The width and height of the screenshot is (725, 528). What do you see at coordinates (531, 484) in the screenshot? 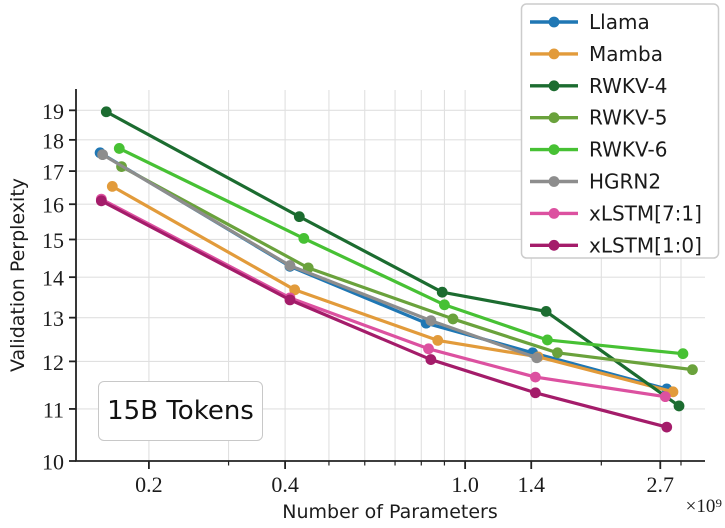
I see `x-tick-label: 1.4` at bounding box center [531, 484].